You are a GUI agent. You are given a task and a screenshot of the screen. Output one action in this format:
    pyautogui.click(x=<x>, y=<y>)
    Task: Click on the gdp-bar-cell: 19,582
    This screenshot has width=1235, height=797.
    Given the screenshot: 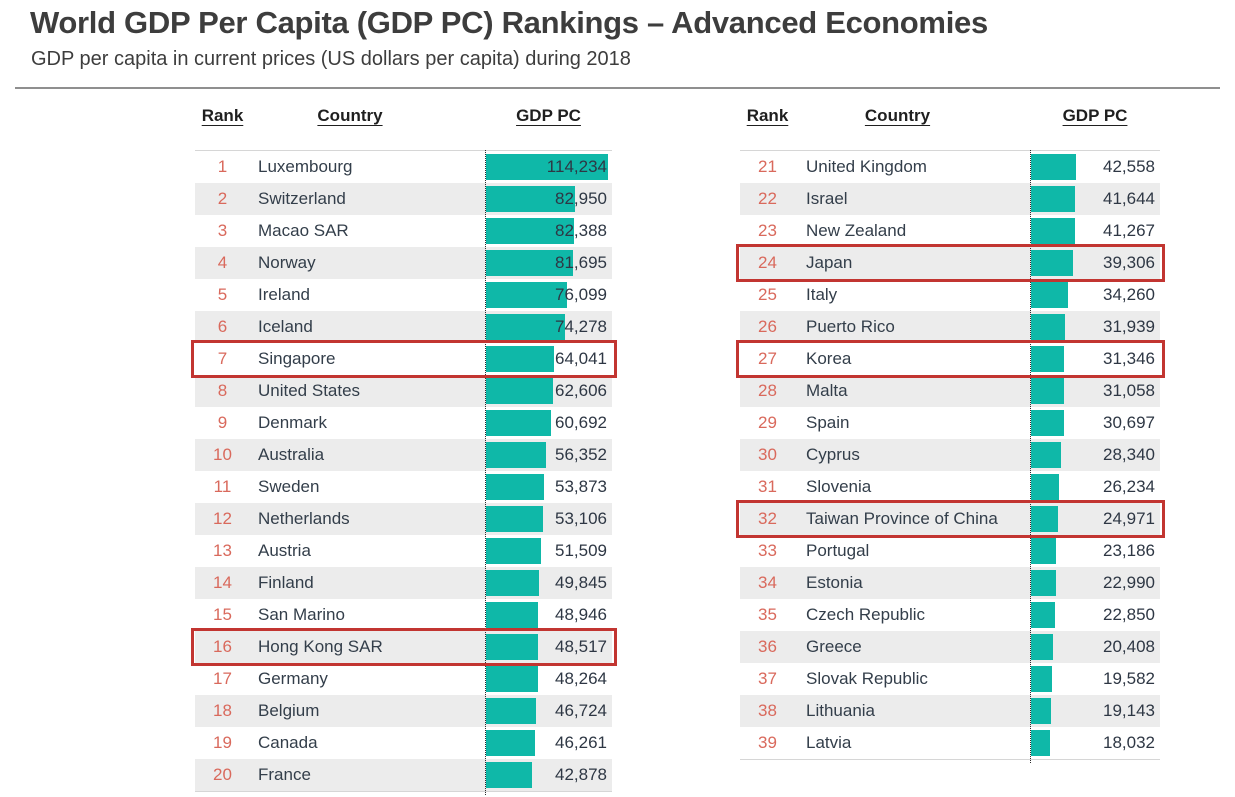 What is the action you would take?
    pyautogui.click(x=1095, y=679)
    